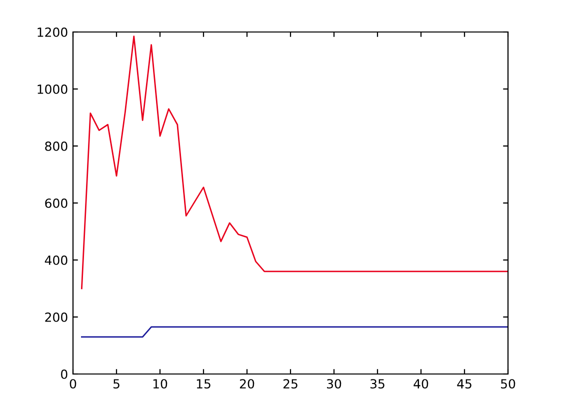 Image resolution: width=561 pixels, height=420 pixels. I want to click on x-tick-label: 30, so click(334, 384).